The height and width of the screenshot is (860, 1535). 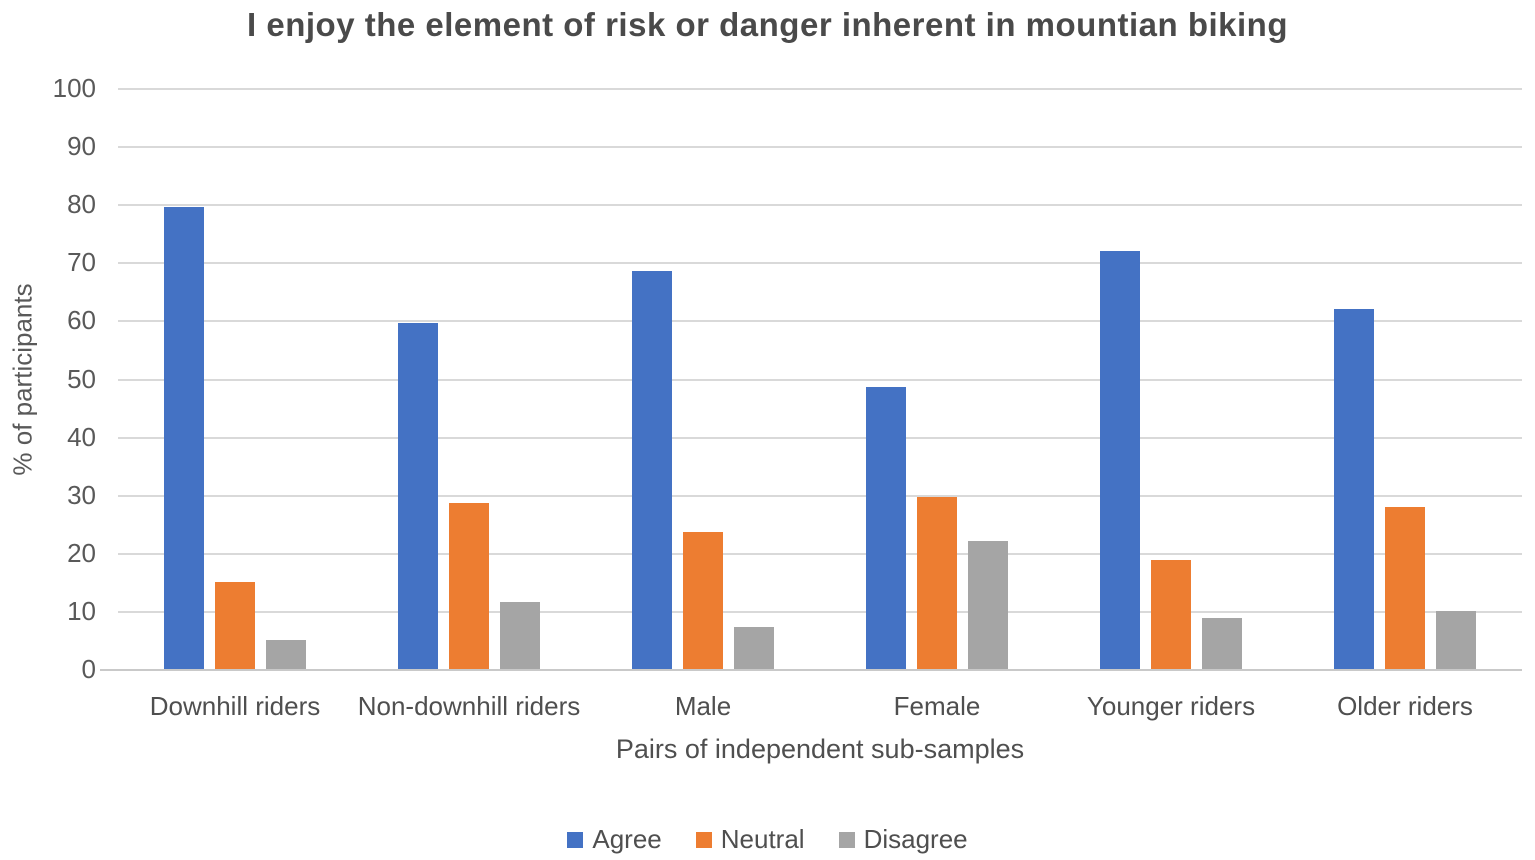 I want to click on bar-group-female, so click(x=937, y=378).